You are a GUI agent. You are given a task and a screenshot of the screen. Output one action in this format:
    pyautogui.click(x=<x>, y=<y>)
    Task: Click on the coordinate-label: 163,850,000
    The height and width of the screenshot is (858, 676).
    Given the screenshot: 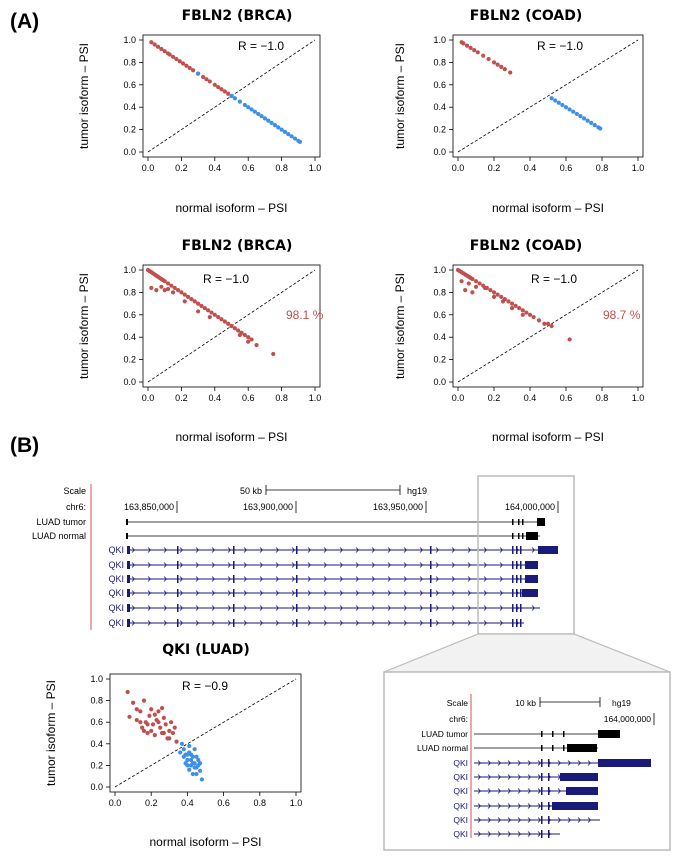 What is the action you would take?
    pyautogui.click(x=149, y=507)
    